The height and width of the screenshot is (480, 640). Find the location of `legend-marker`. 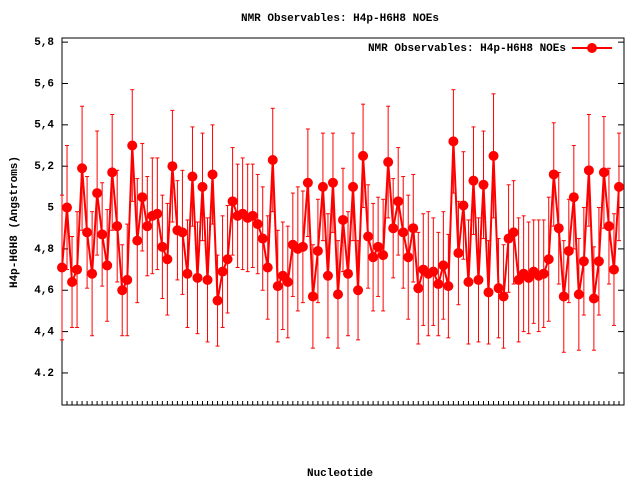

legend-marker is located at coordinates (592, 48).